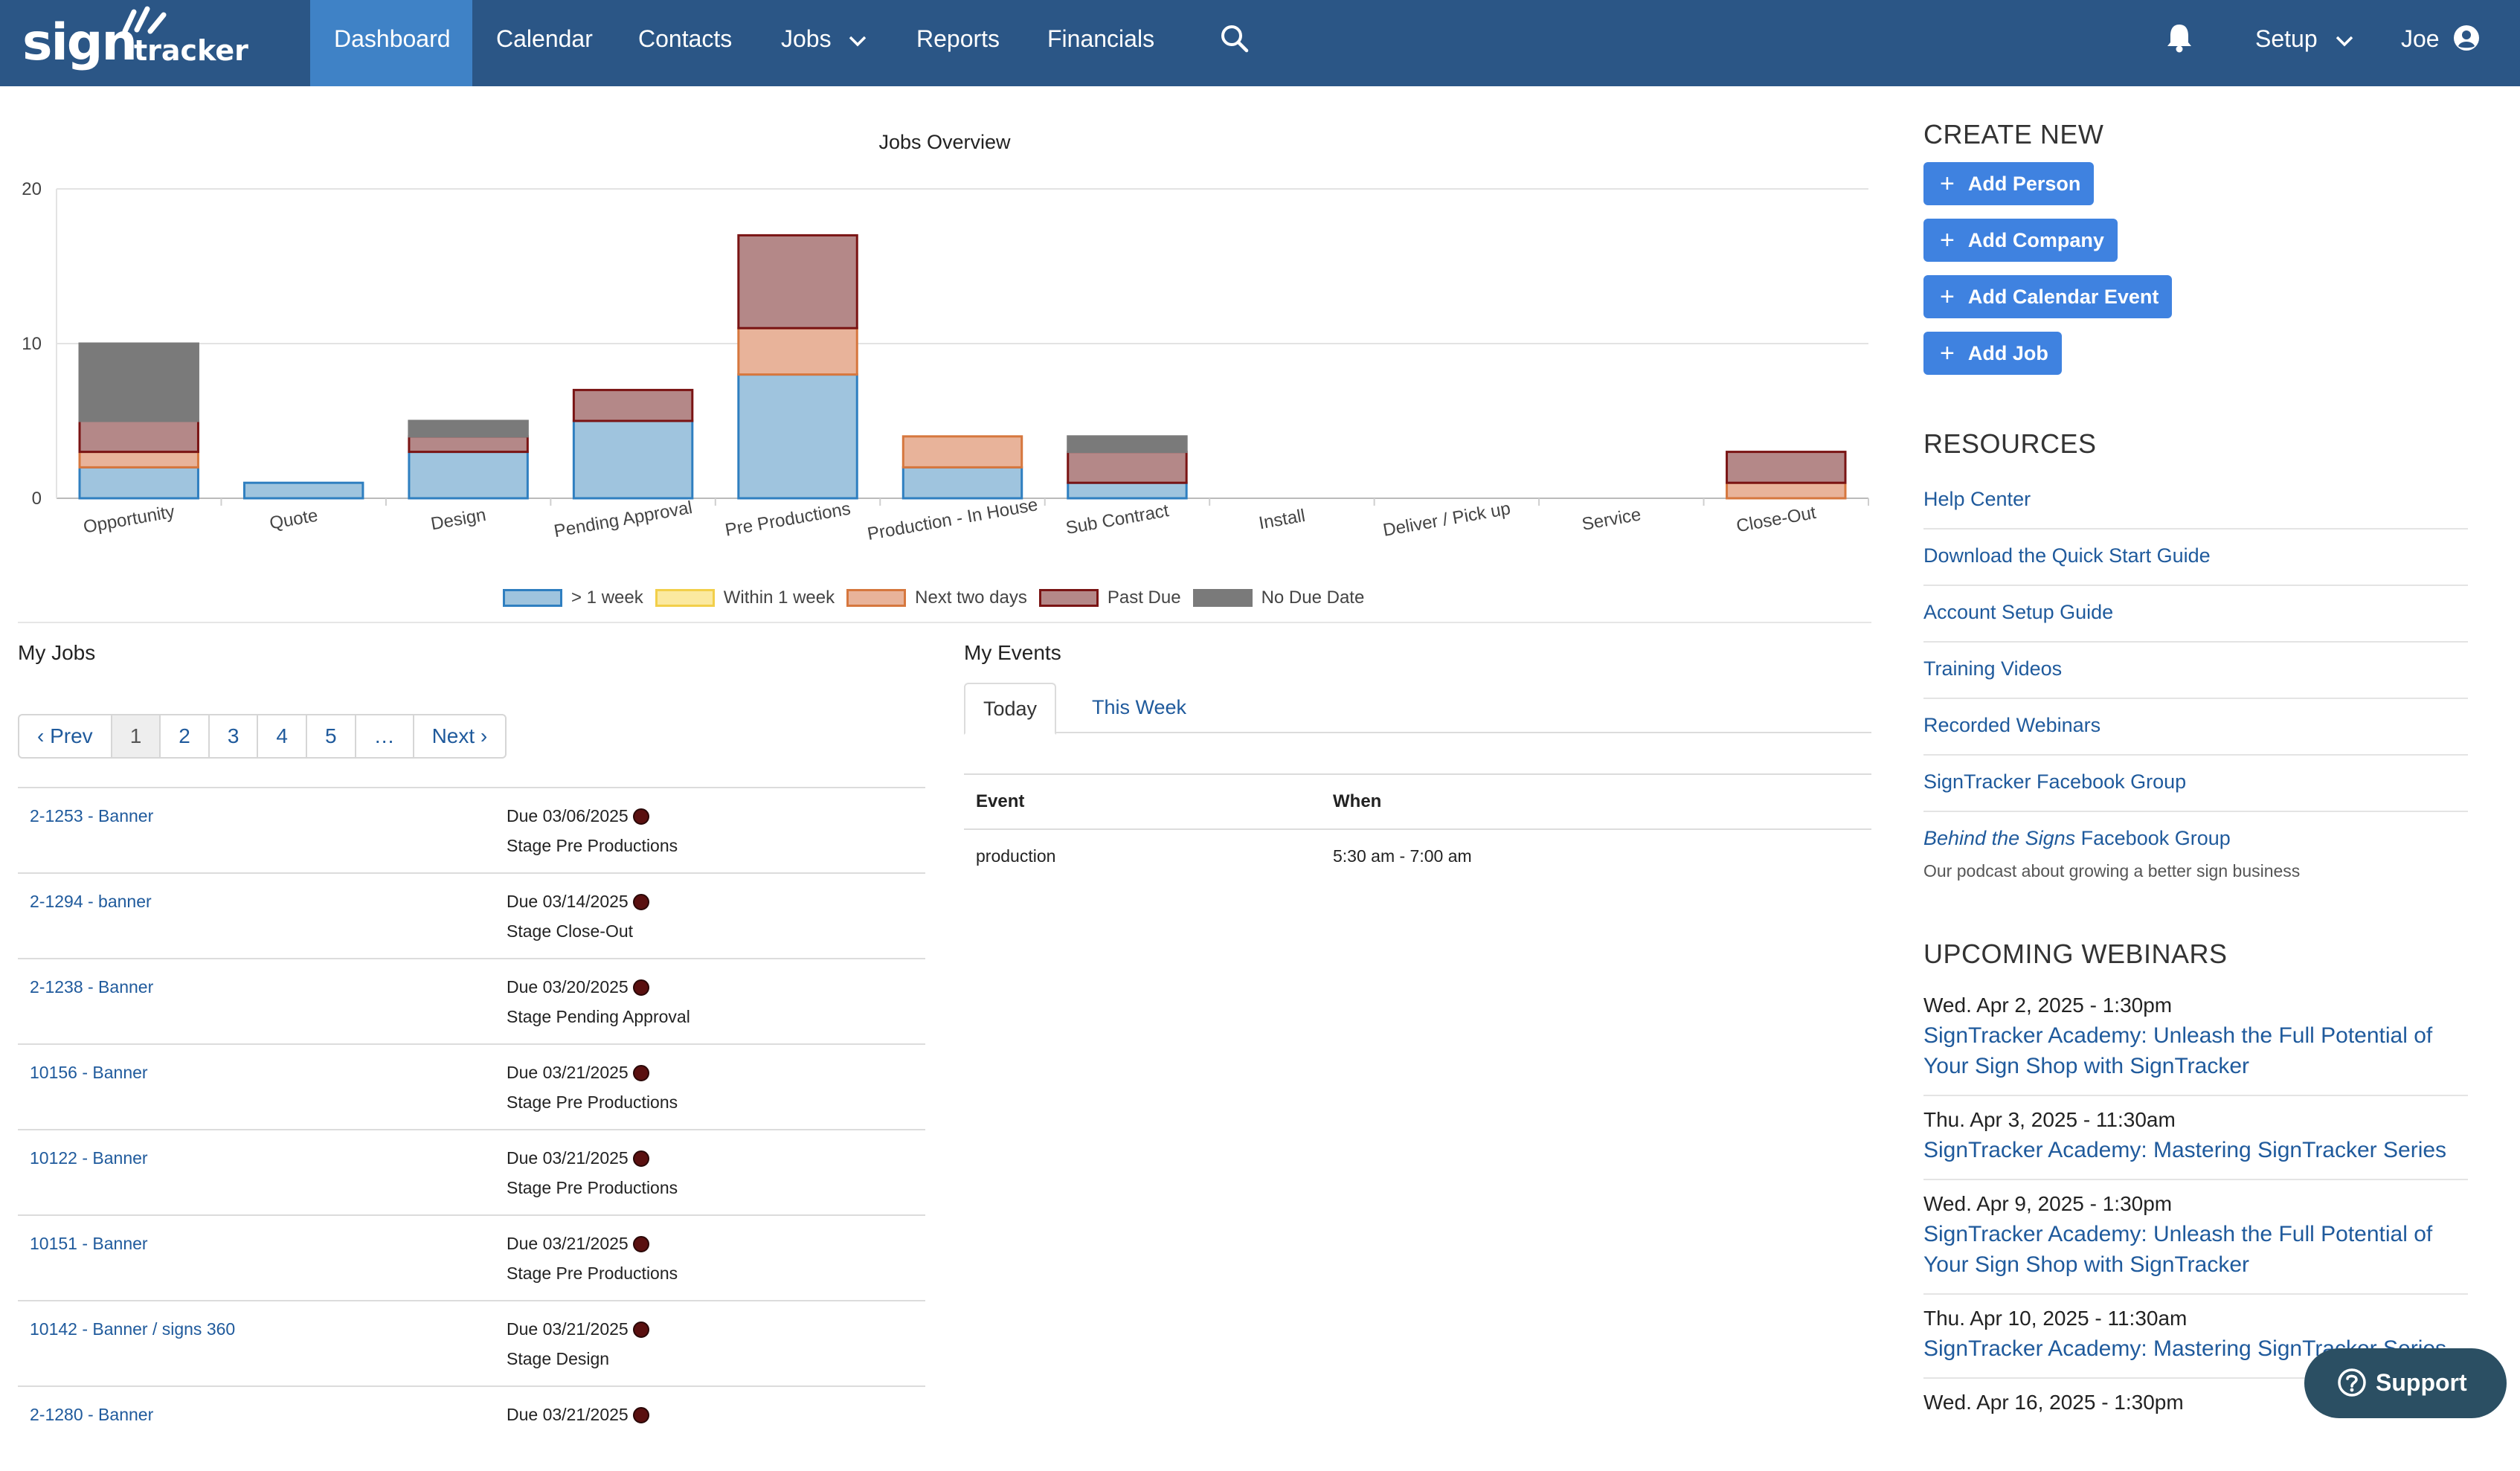  What do you see at coordinates (2012, 725) in the screenshot?
I see `resource-link-recorded-webinars: Recorded Webinars` at bounding box center [2012, 725].